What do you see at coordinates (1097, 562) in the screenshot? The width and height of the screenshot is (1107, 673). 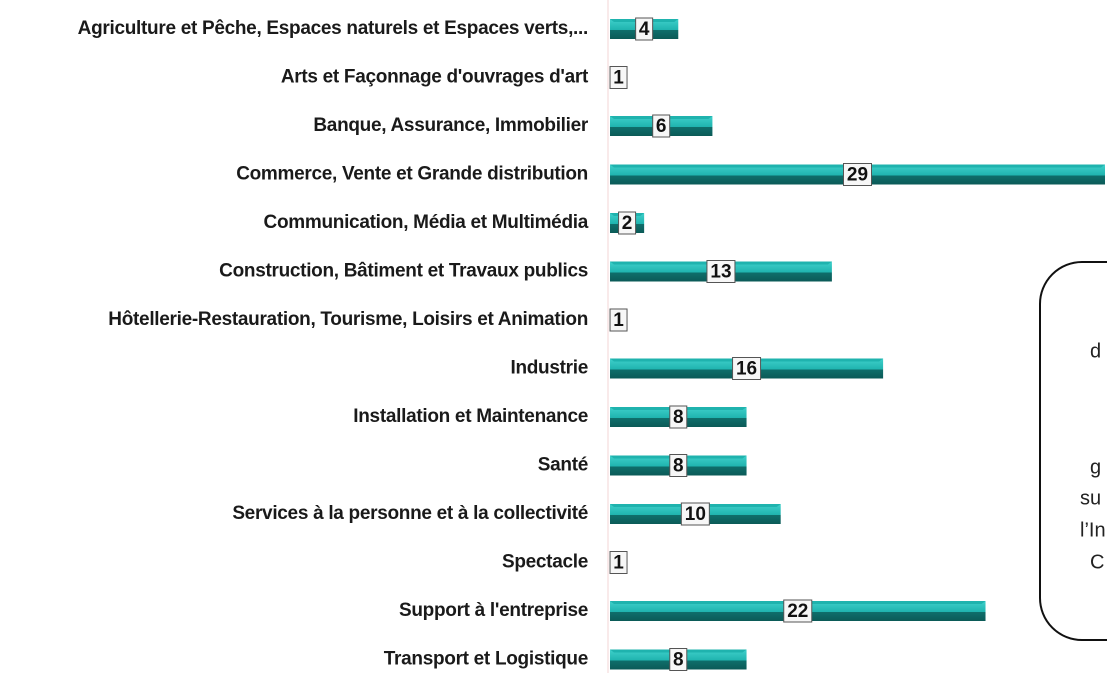 I see `callout-text: C` at bounding box center [1097, 562].